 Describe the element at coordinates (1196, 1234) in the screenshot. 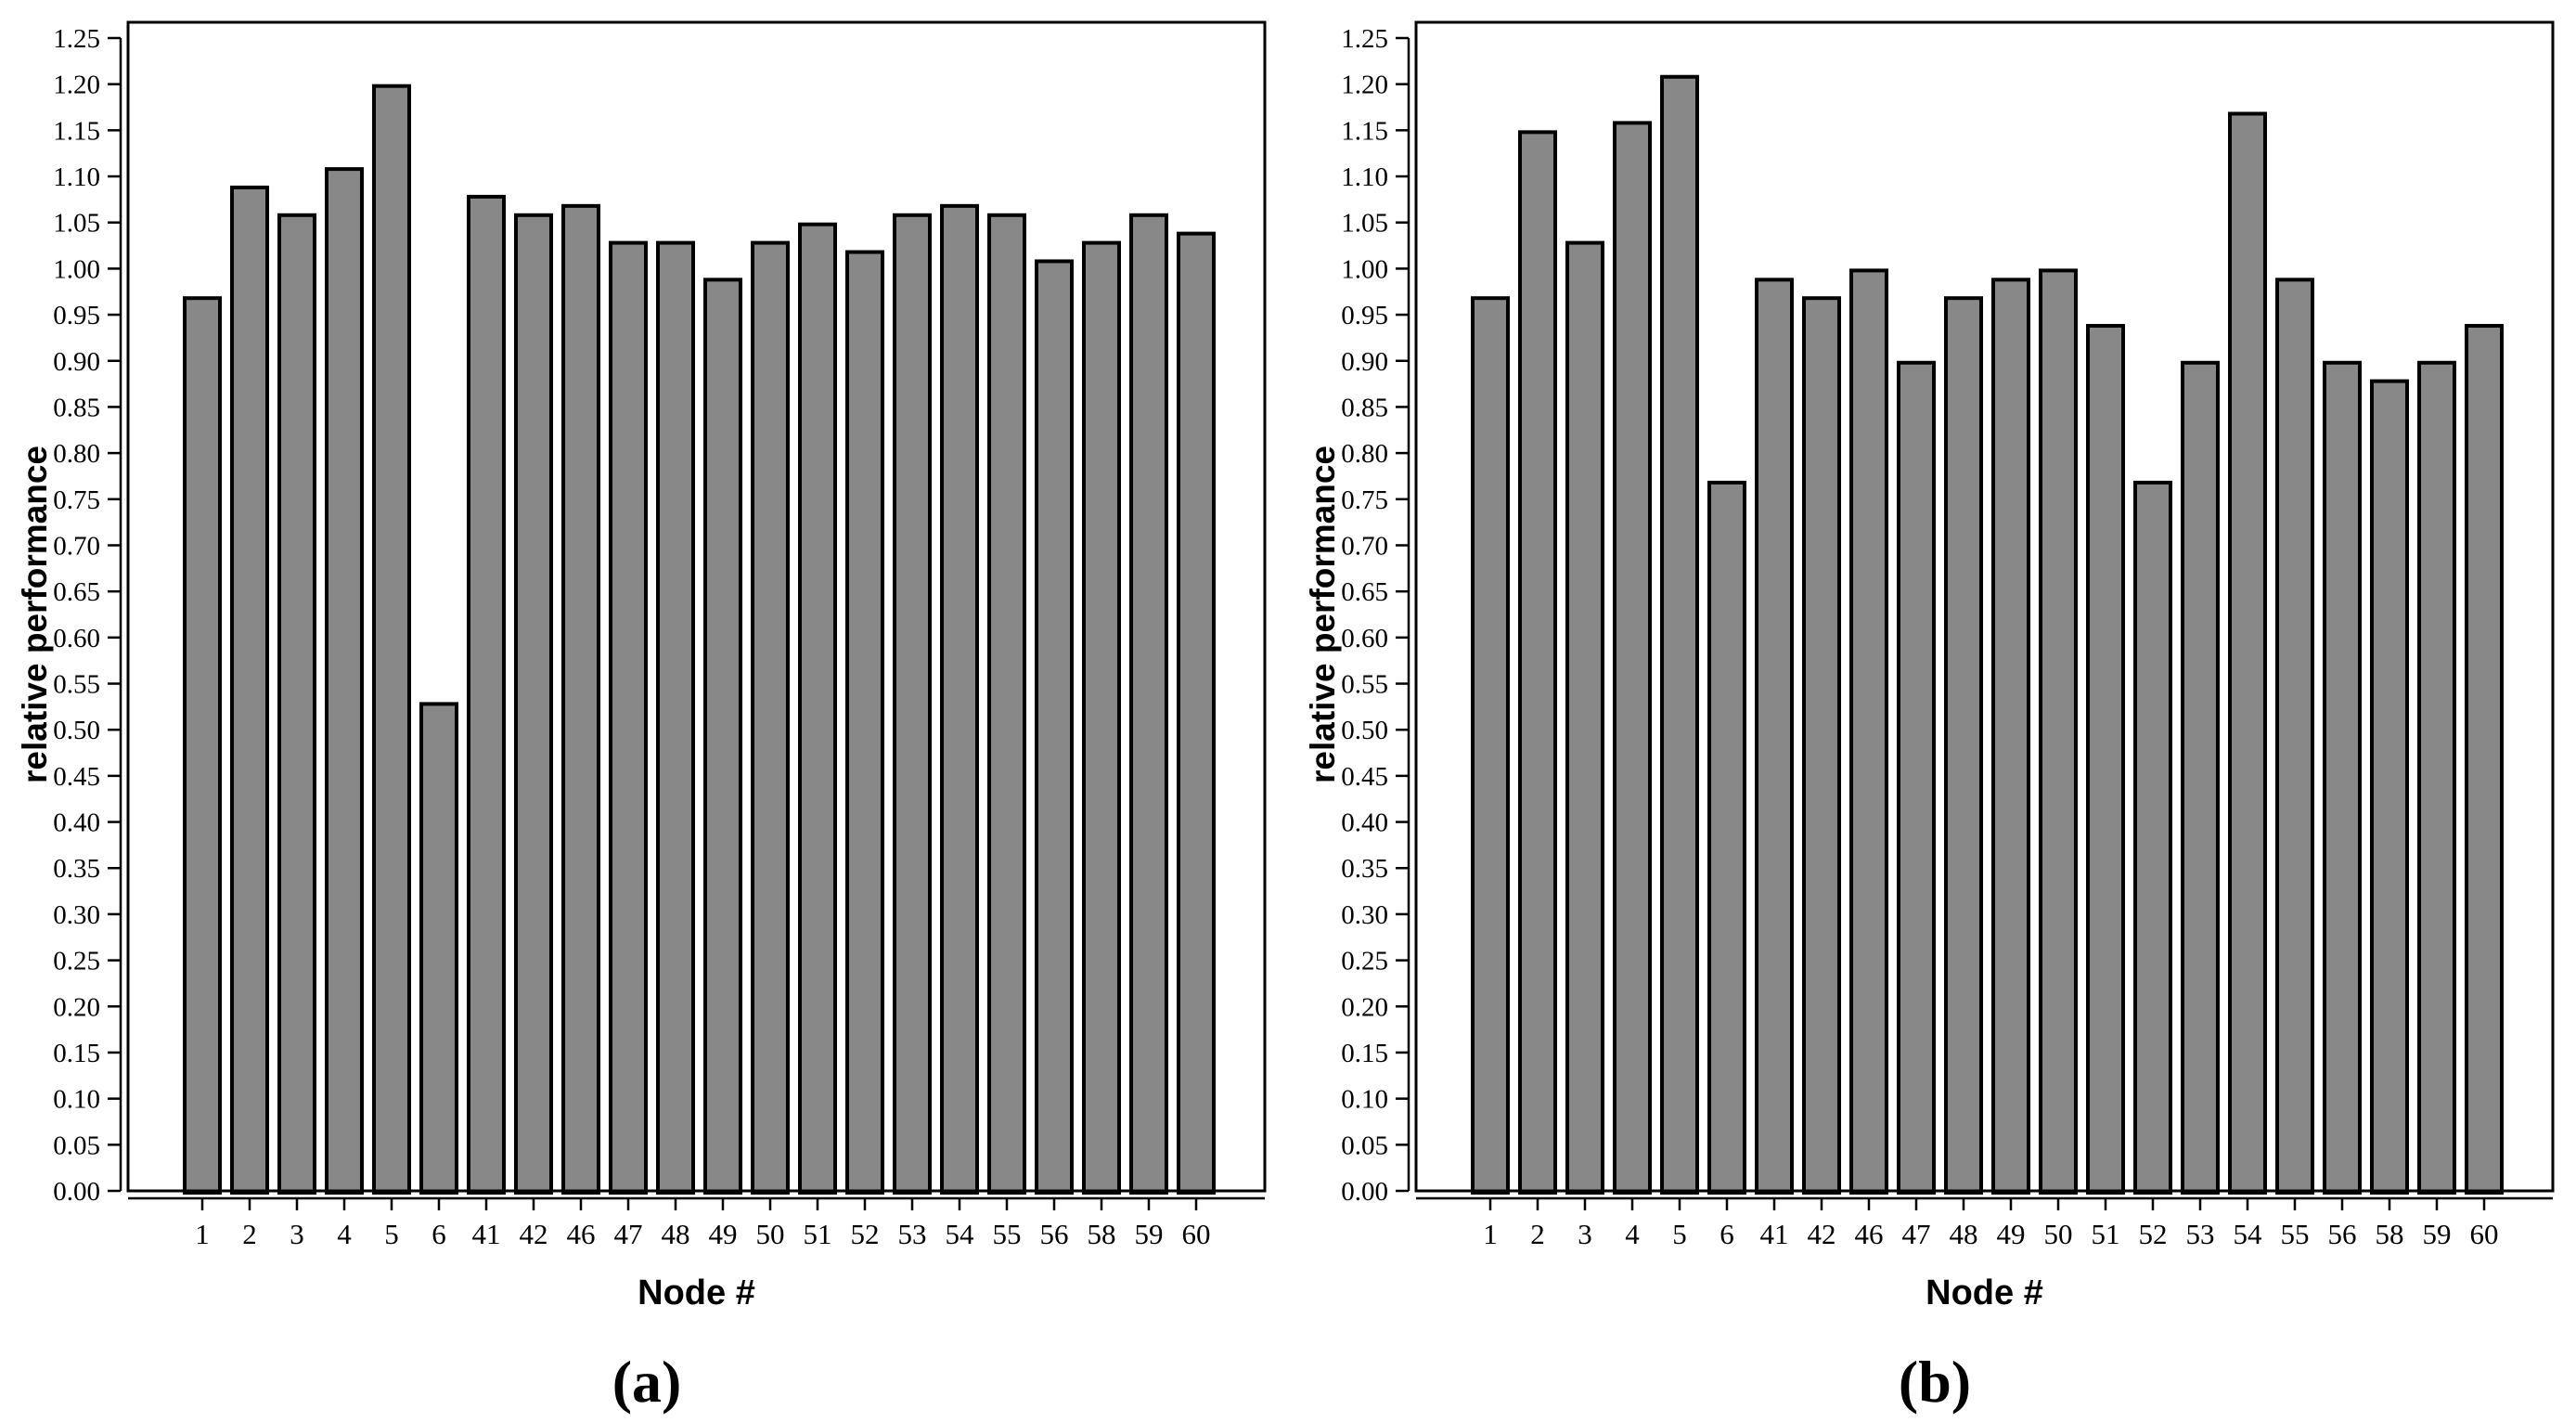

I see `x-tick-label: 60` at that location.